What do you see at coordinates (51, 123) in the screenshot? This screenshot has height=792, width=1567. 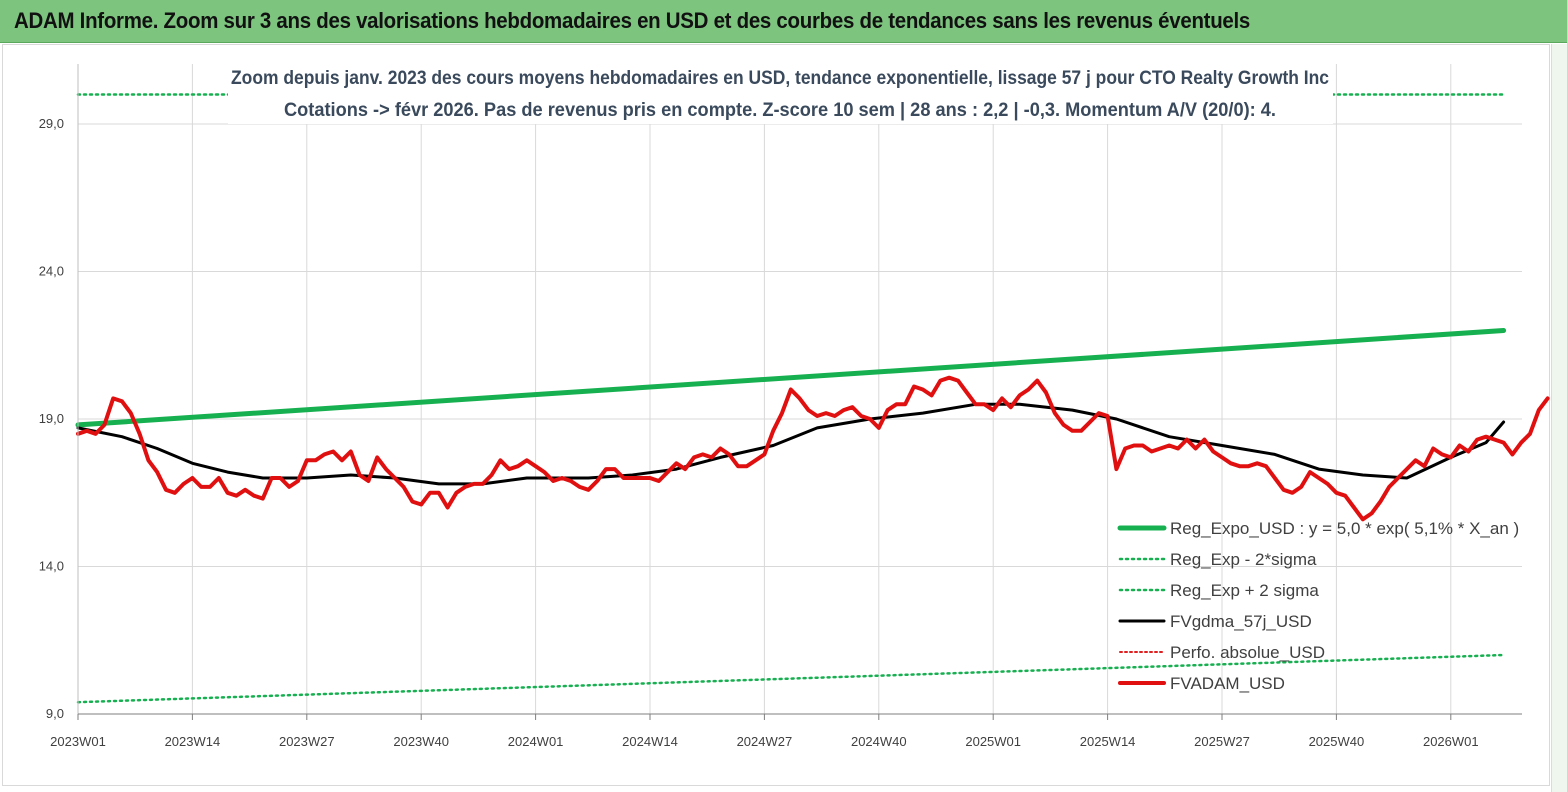 I see `y-tick-label: 29,0` at bounding box center [51, 123].